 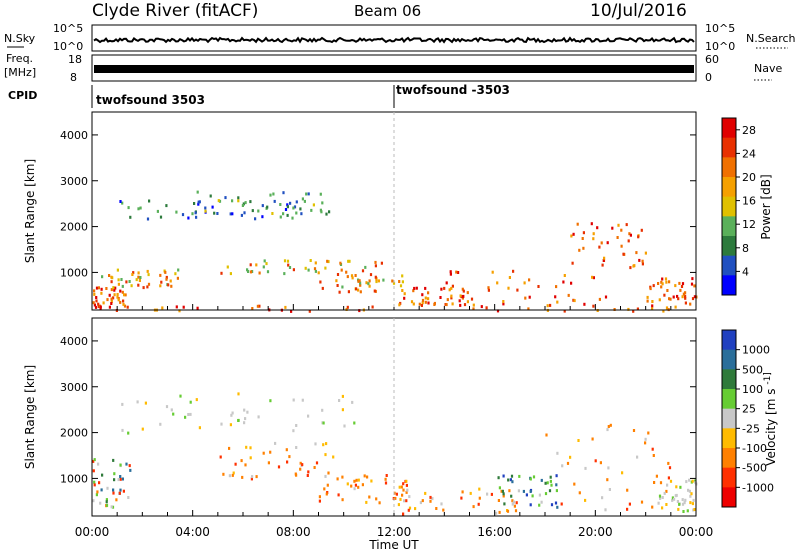 I want to click on power-ytick-label: 4000, so click(x=74, y=135).